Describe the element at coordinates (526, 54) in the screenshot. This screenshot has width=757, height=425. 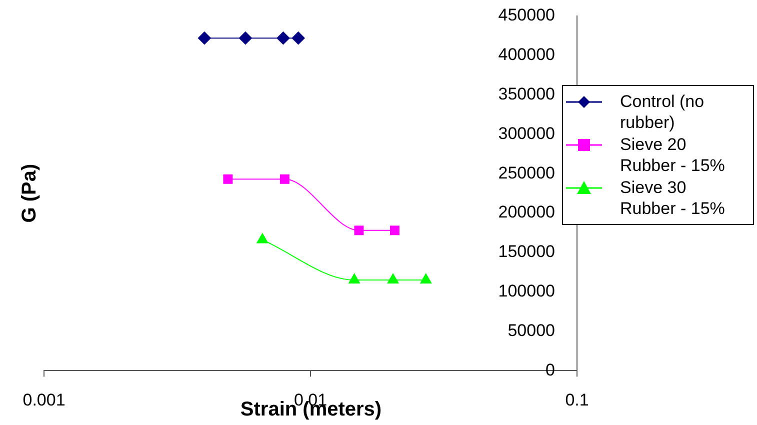
I see `y-tick-label: 400000` at that location.